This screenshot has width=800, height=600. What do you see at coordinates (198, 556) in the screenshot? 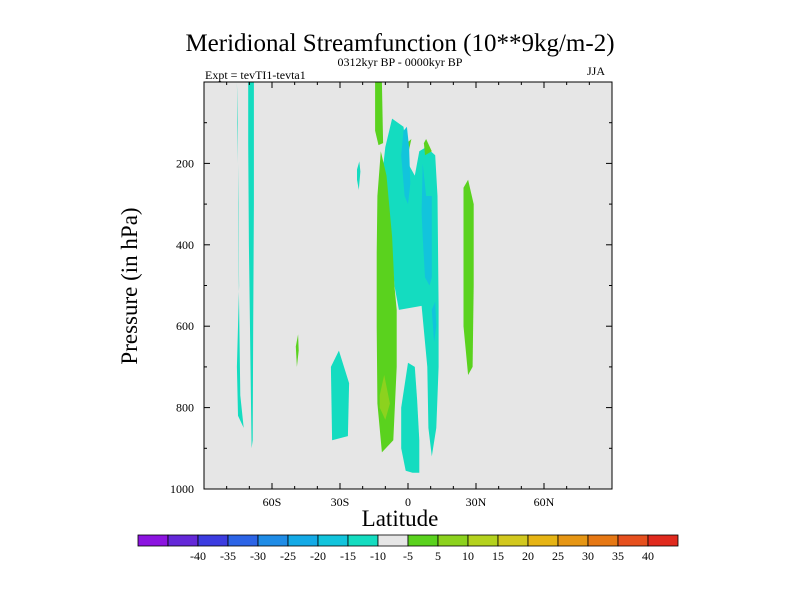
I see `colorbar-label: -40` at bounding box center [198, 556].